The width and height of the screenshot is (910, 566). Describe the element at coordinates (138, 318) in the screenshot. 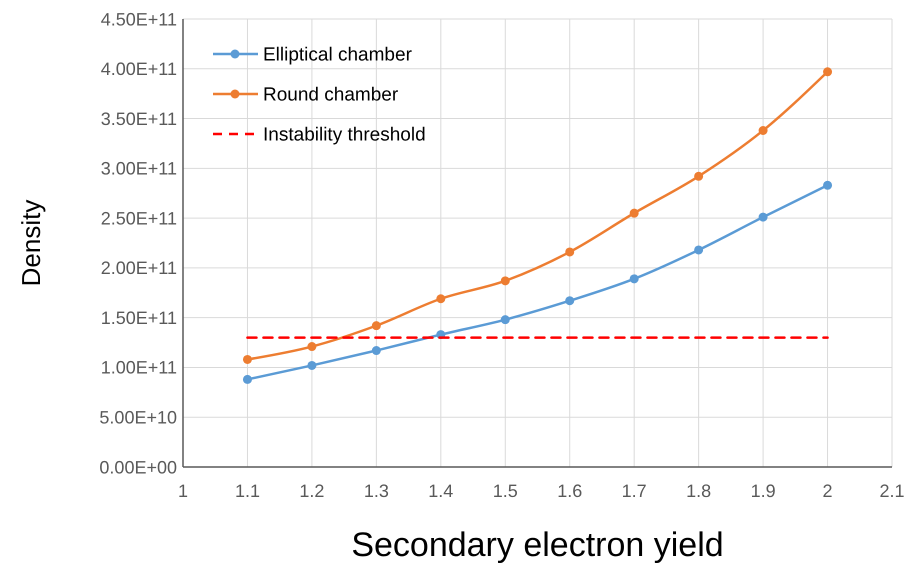

I see `y-tick-label: 1.50E+11` at that location.